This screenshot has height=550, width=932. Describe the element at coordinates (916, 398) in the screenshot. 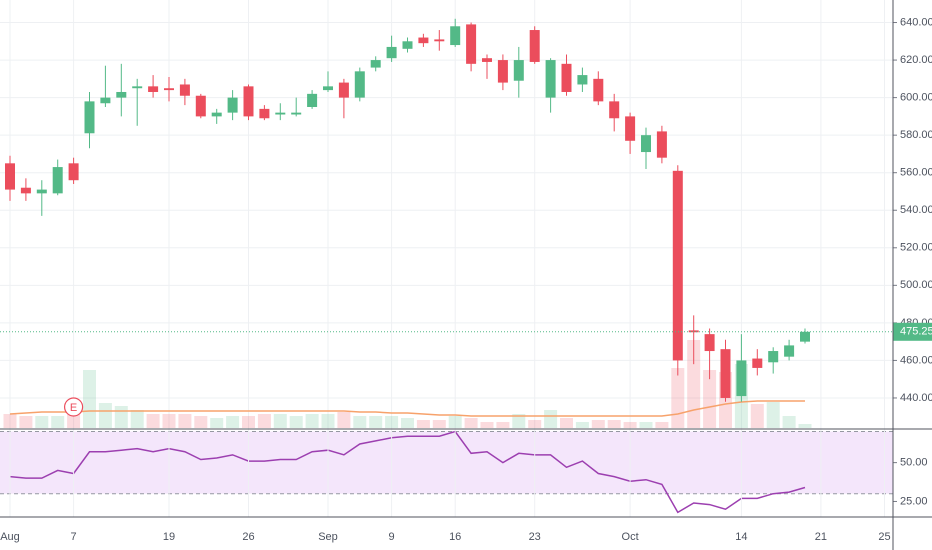

I see `y-tick-label: 440.00` at that location.